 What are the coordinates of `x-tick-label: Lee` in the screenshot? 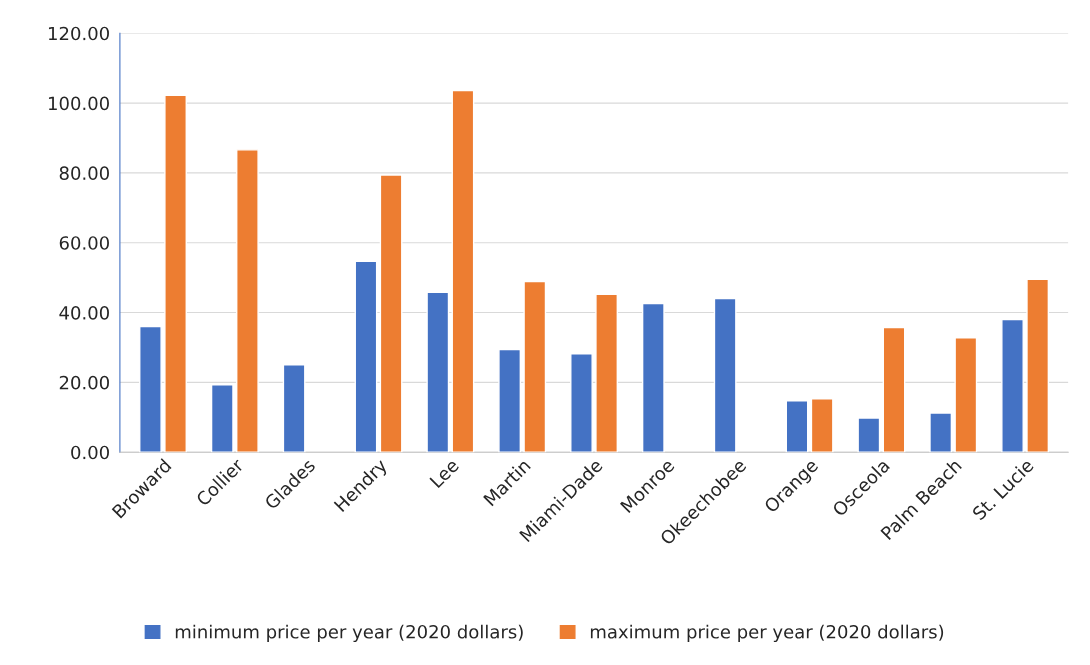 It's located at (444, 473).